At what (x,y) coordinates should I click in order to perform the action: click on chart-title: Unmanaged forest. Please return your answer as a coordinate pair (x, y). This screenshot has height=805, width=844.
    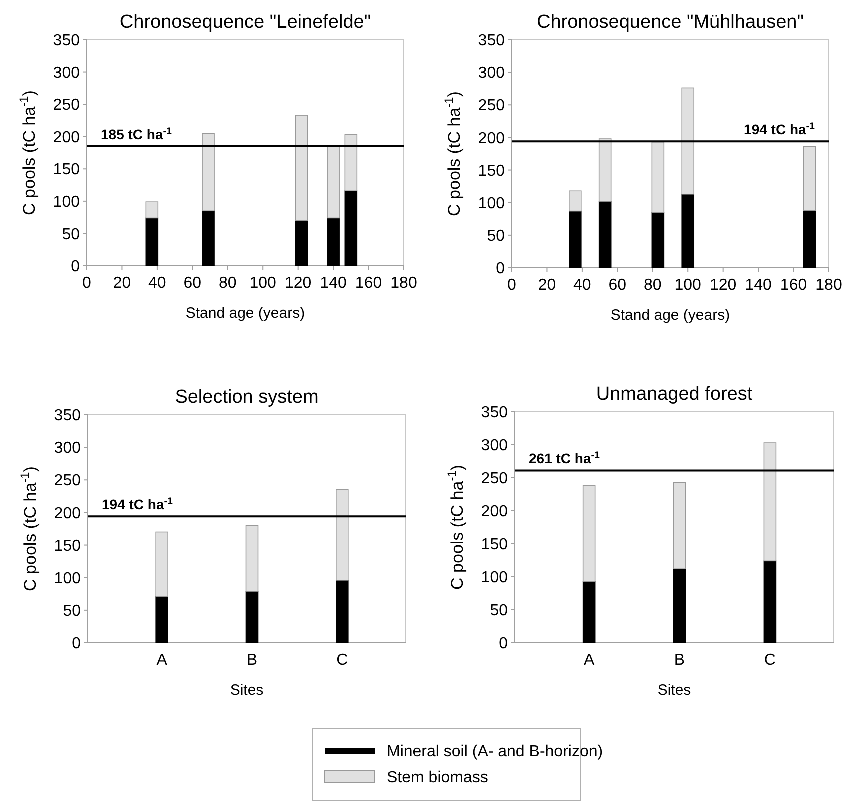
    Looking at the image, I should click on (675, 394).